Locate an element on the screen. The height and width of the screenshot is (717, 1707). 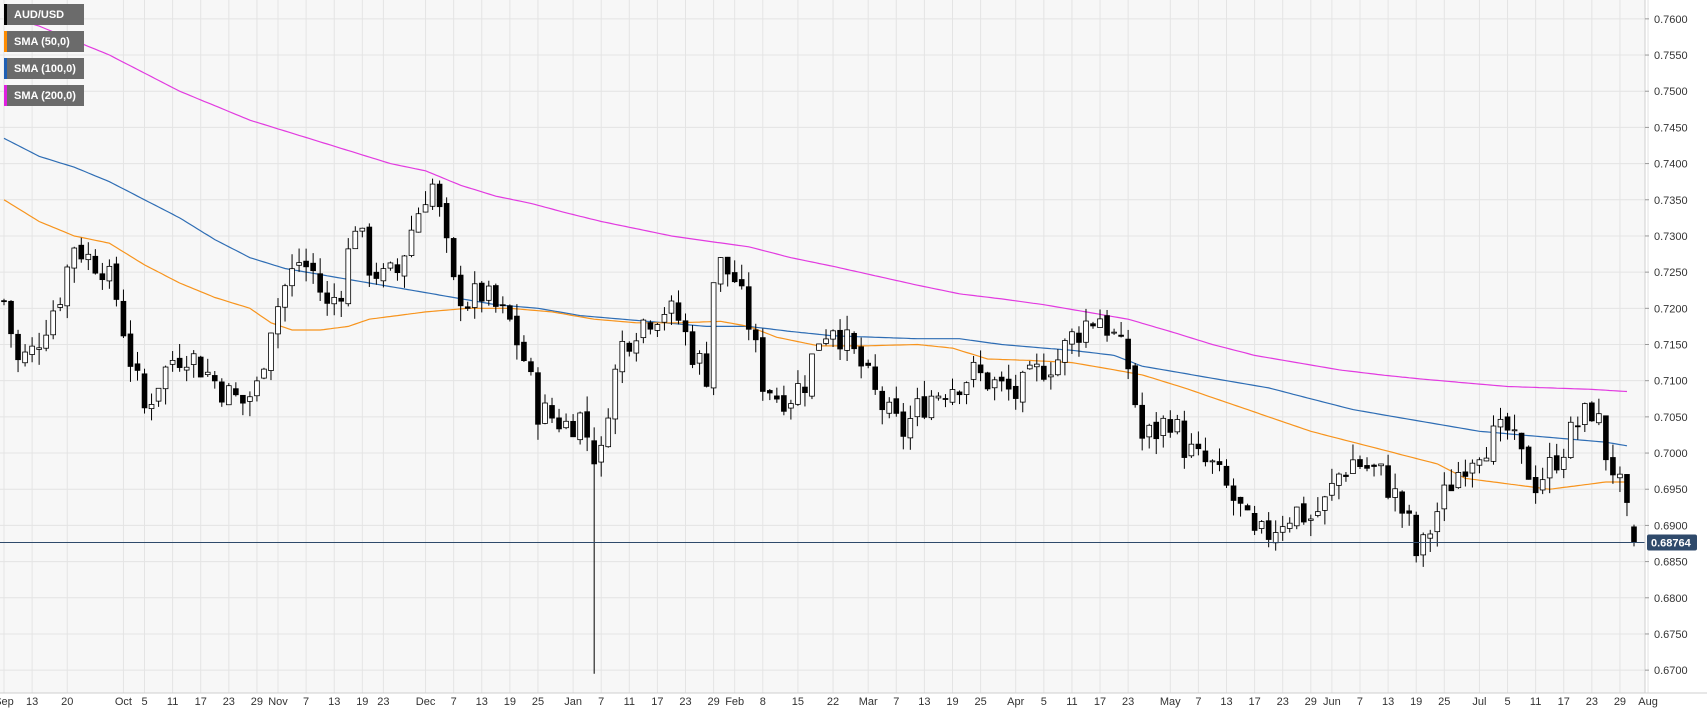
legend-item-sma-100: SMA (100,0) is located at coordinates (44, 68).